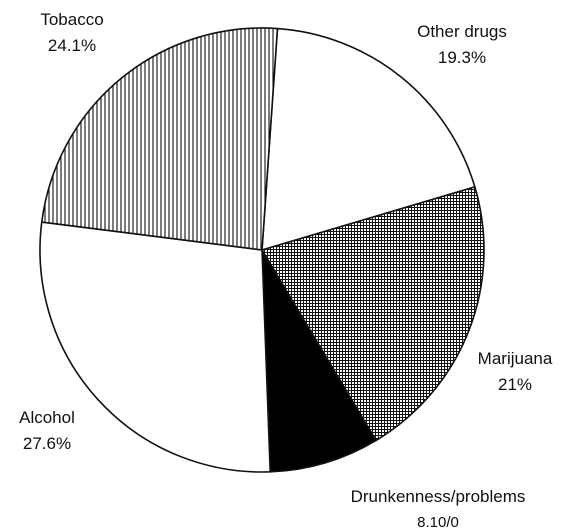 This screenshot has width=573, height=532. I want to click on label-other-drugs: Other drugs, so click(462, 31).